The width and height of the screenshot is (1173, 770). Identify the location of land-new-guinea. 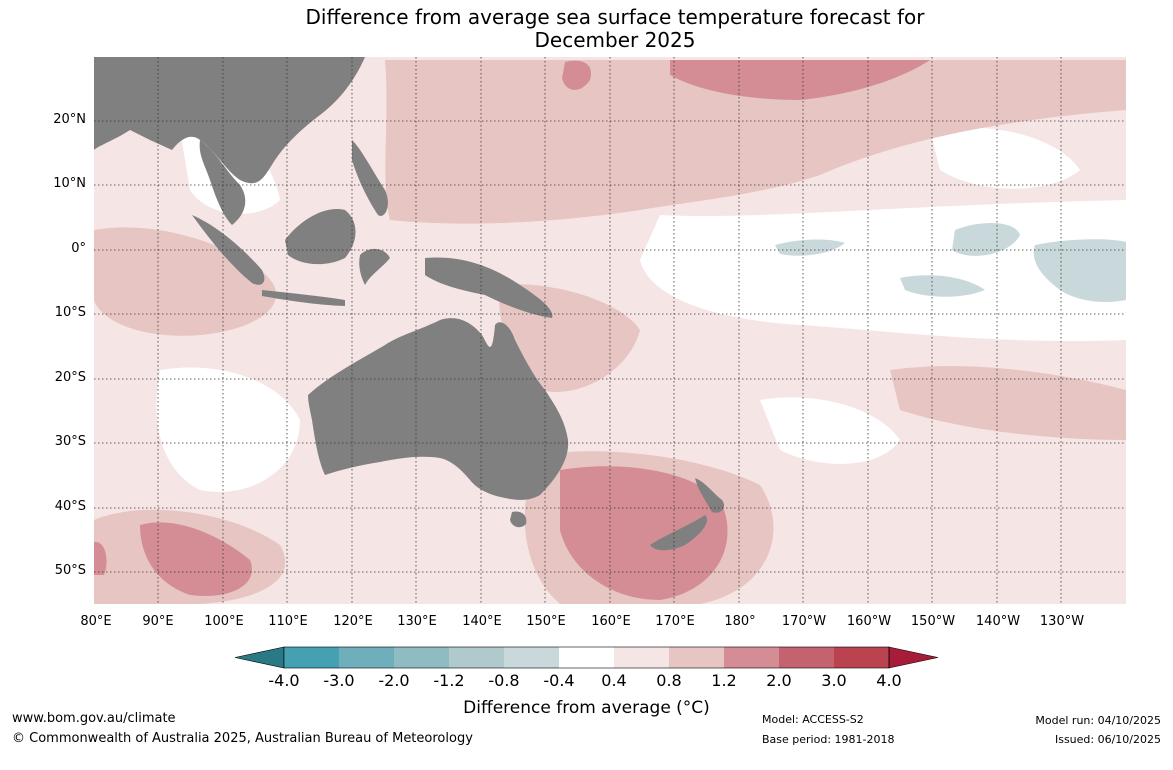
(489, 287).